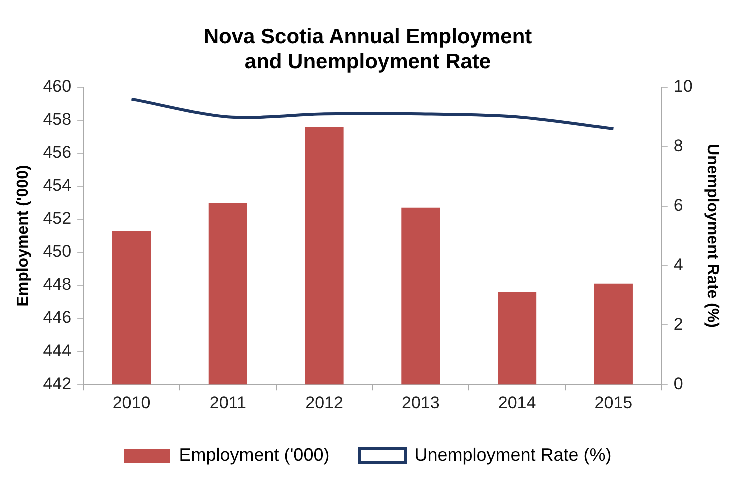 This screenshot has height=485, width=746. What do you see at coordinates (421, 402) in the screenshot?
I see `x-tick-label: 2013` at bounding box center [421, 402].